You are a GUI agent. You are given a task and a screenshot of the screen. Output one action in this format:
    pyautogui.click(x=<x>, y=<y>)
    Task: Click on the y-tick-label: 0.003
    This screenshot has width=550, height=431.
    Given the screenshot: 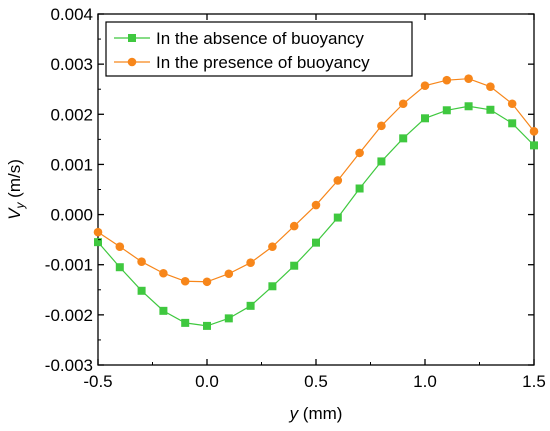 What is the action you would take?
    pyautogui.click(x=71, y=64)
    